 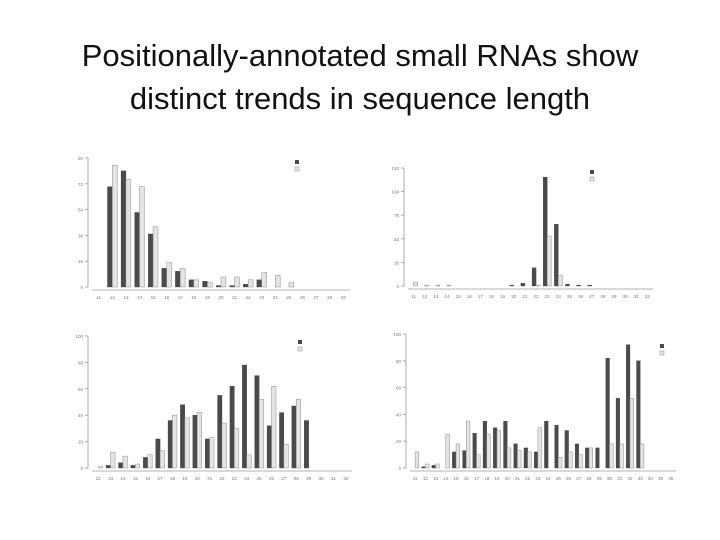 I want to click on y-tick-label: 60, so click(x=81, y=389).